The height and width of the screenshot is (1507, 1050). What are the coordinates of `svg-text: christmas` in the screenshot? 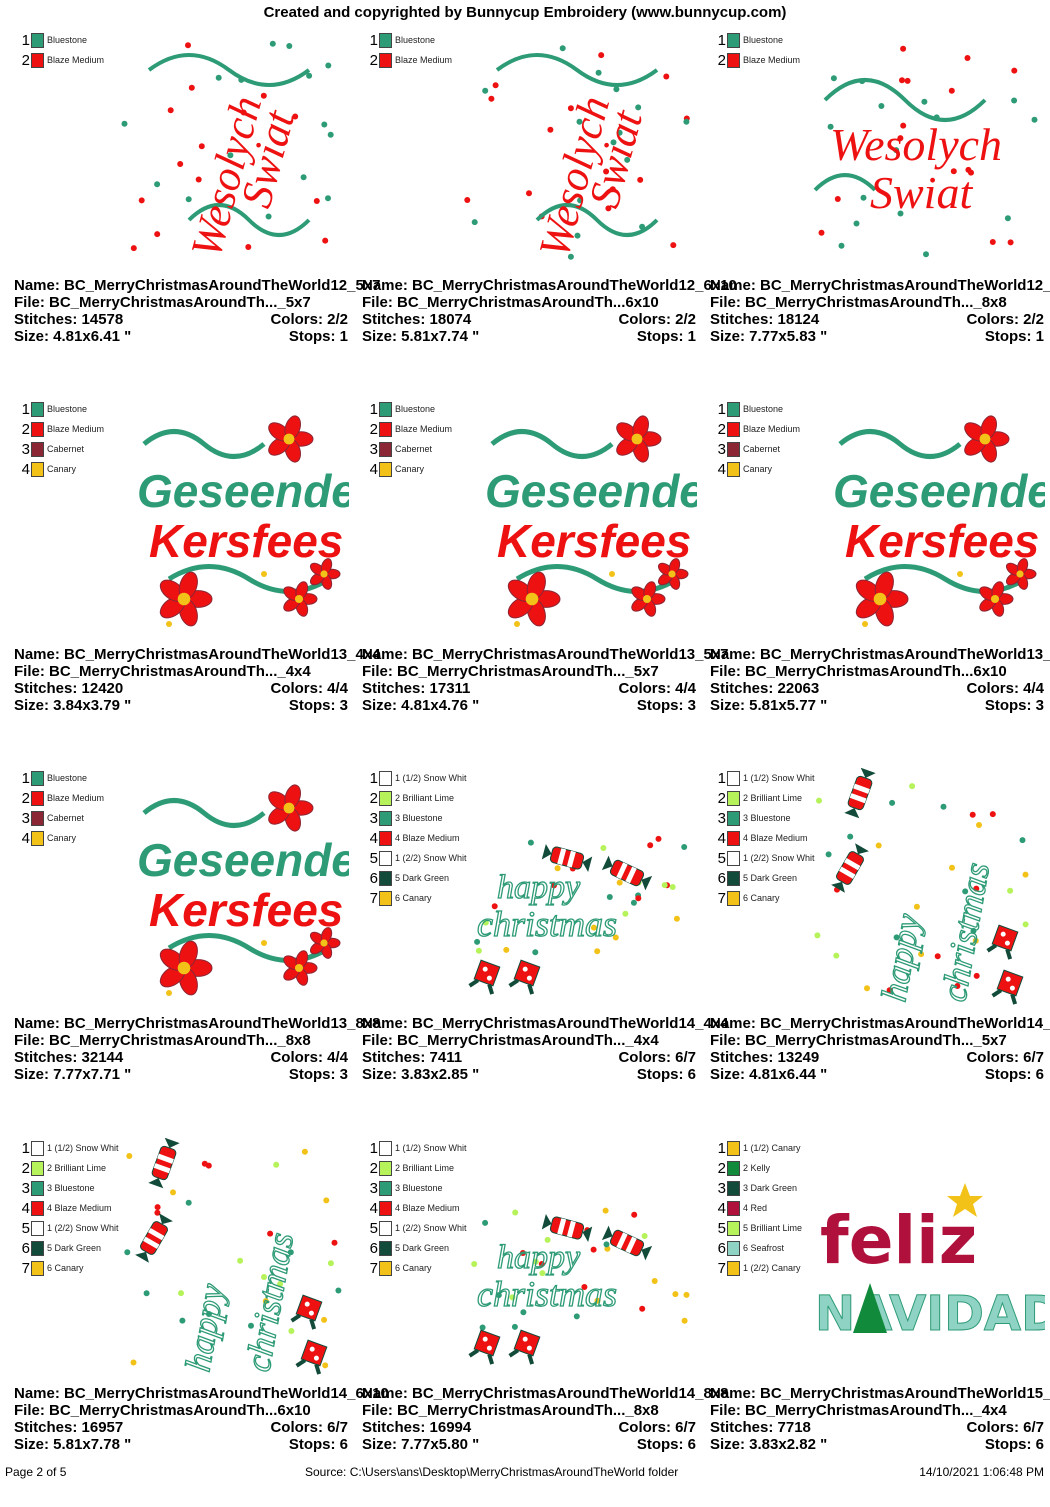 It's located at (965, 932).